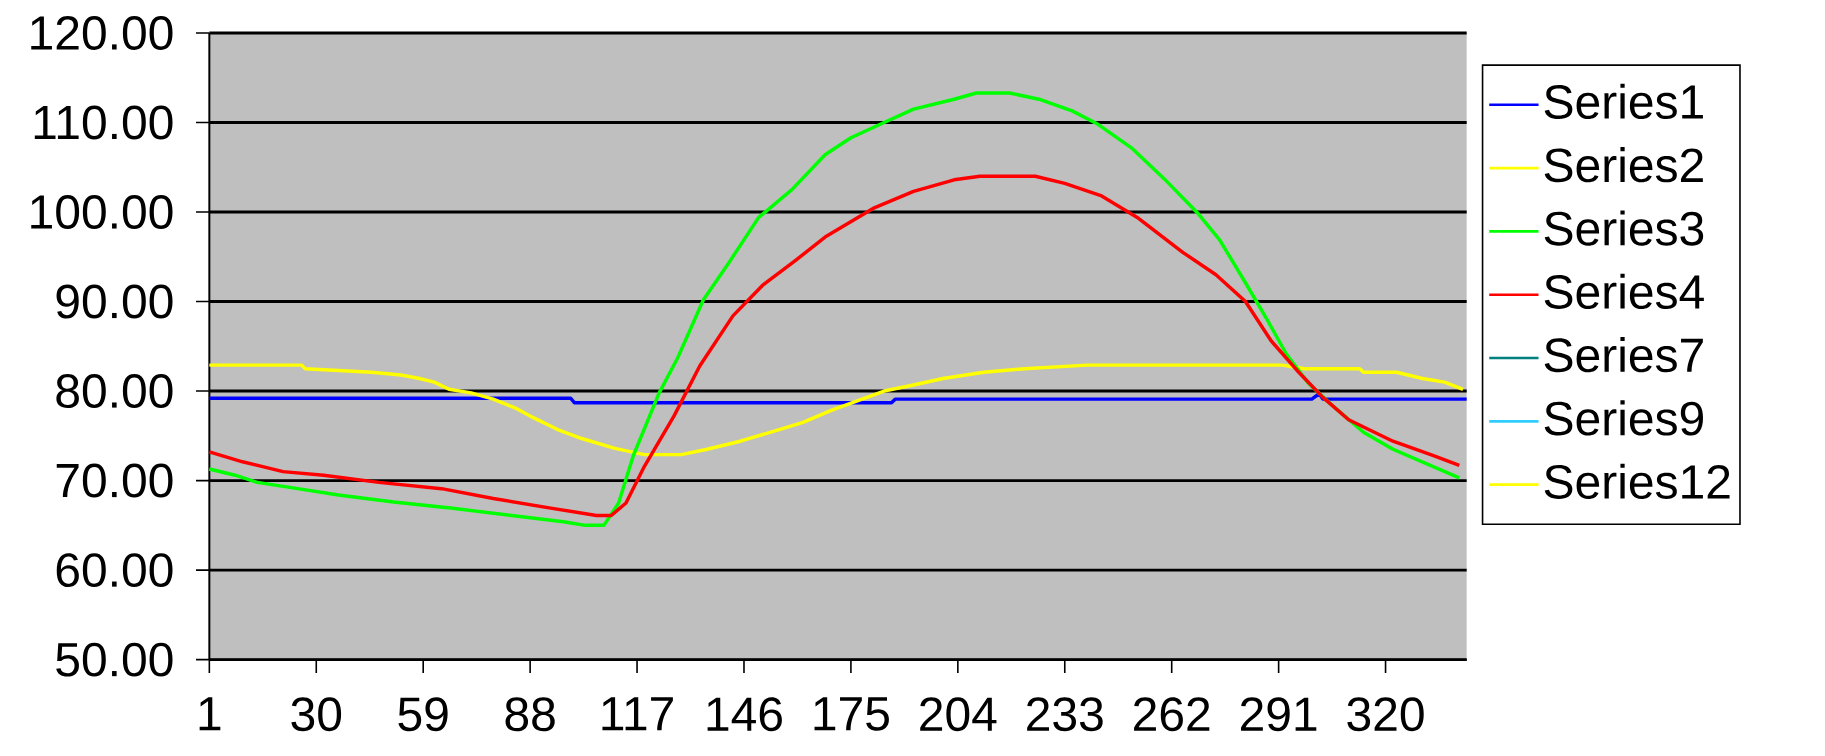 The width and height of the screenshot is (1825, 756). I want to click on legend-label: Series2, so click(1623, 165).